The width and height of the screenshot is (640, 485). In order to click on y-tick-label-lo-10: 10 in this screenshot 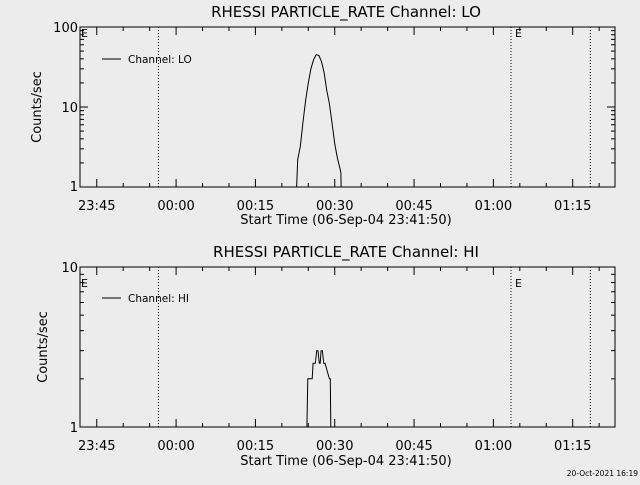, I will do `click(69, 108)`.